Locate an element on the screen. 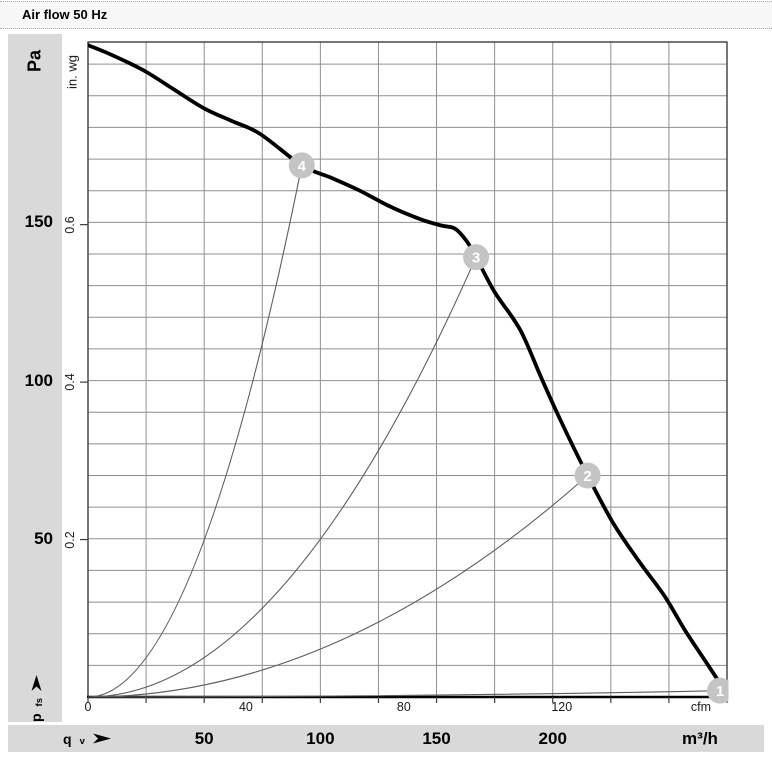 The height and width of the screenshot is (759, 772). y-axis-quantity-pfs: p fs is located at coordinates (36, 698).